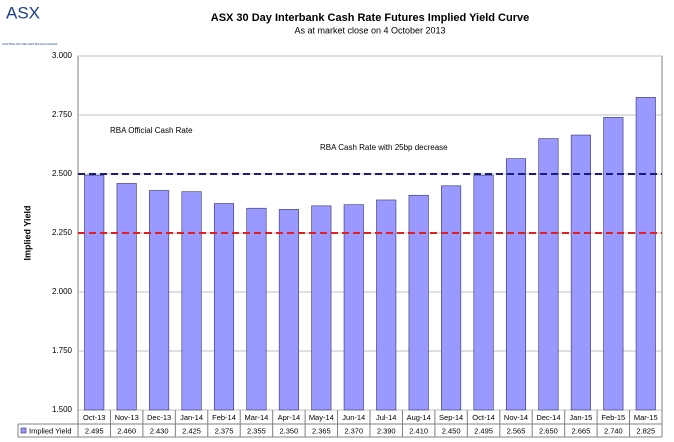 This screenshot has width=674, height=442. Describe the element at coordinates (151, 130) in the screenshot. I see `annotation: RBA Official Cash Rate` at that location.